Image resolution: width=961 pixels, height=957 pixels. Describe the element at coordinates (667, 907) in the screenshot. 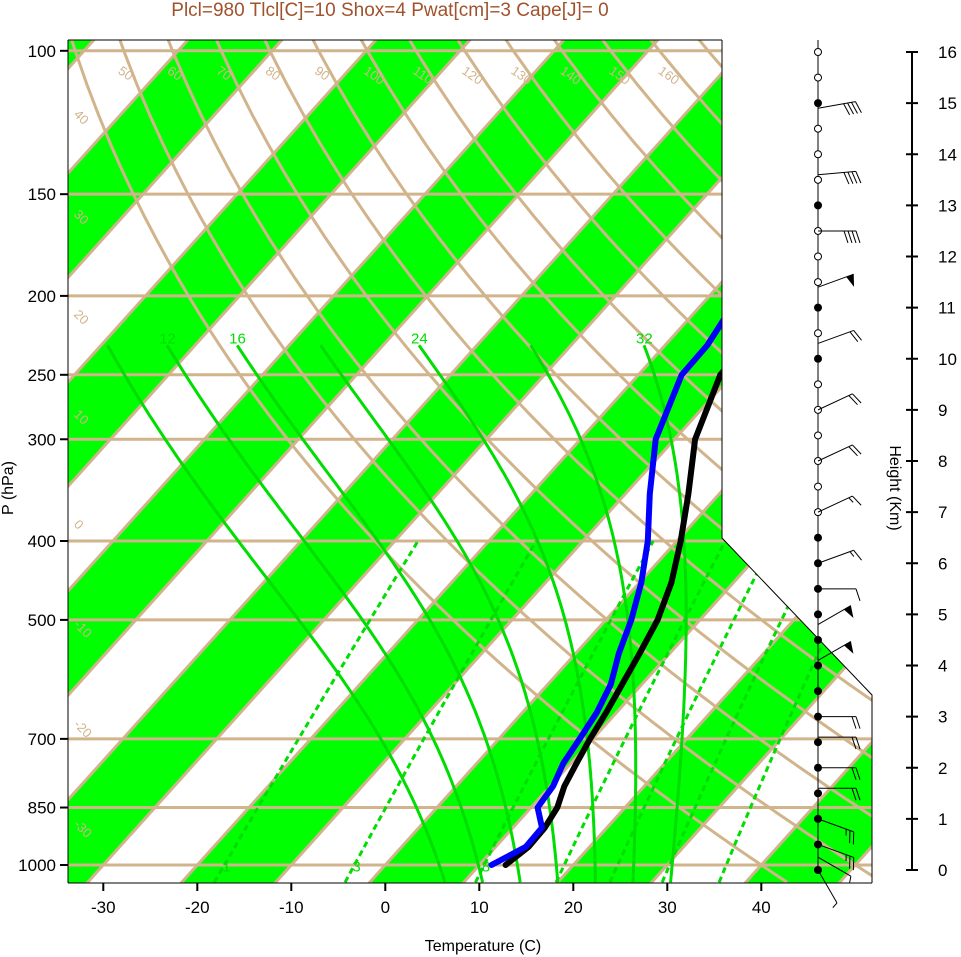

I see `x-tick-label: 30` at that location.